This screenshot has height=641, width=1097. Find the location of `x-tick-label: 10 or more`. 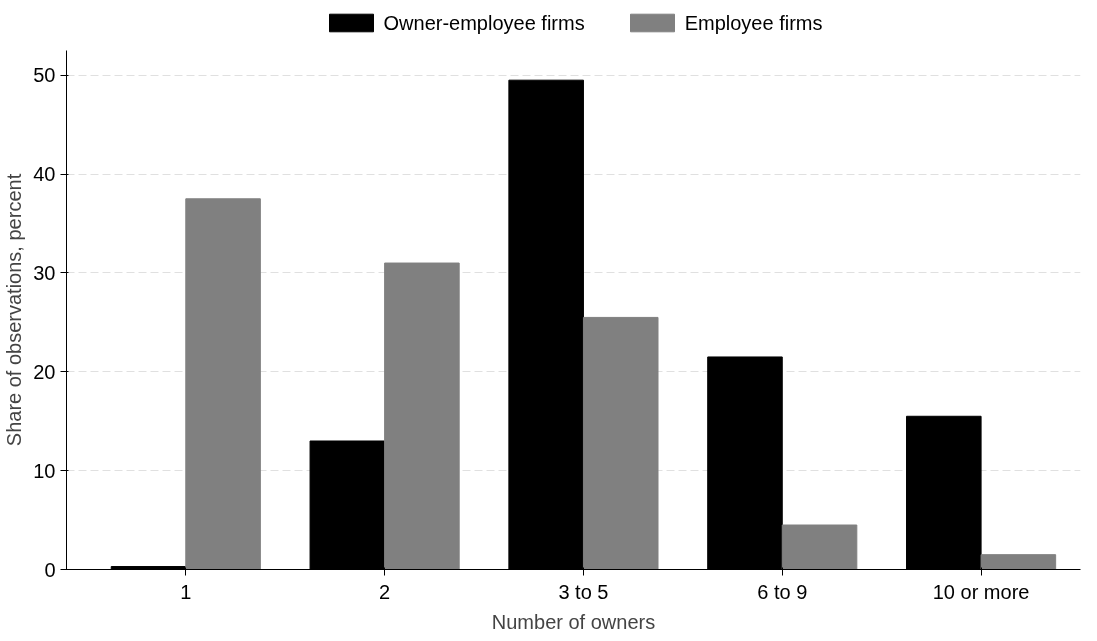

x-tick-label: 10 or more is located at coordinates (981, 591).